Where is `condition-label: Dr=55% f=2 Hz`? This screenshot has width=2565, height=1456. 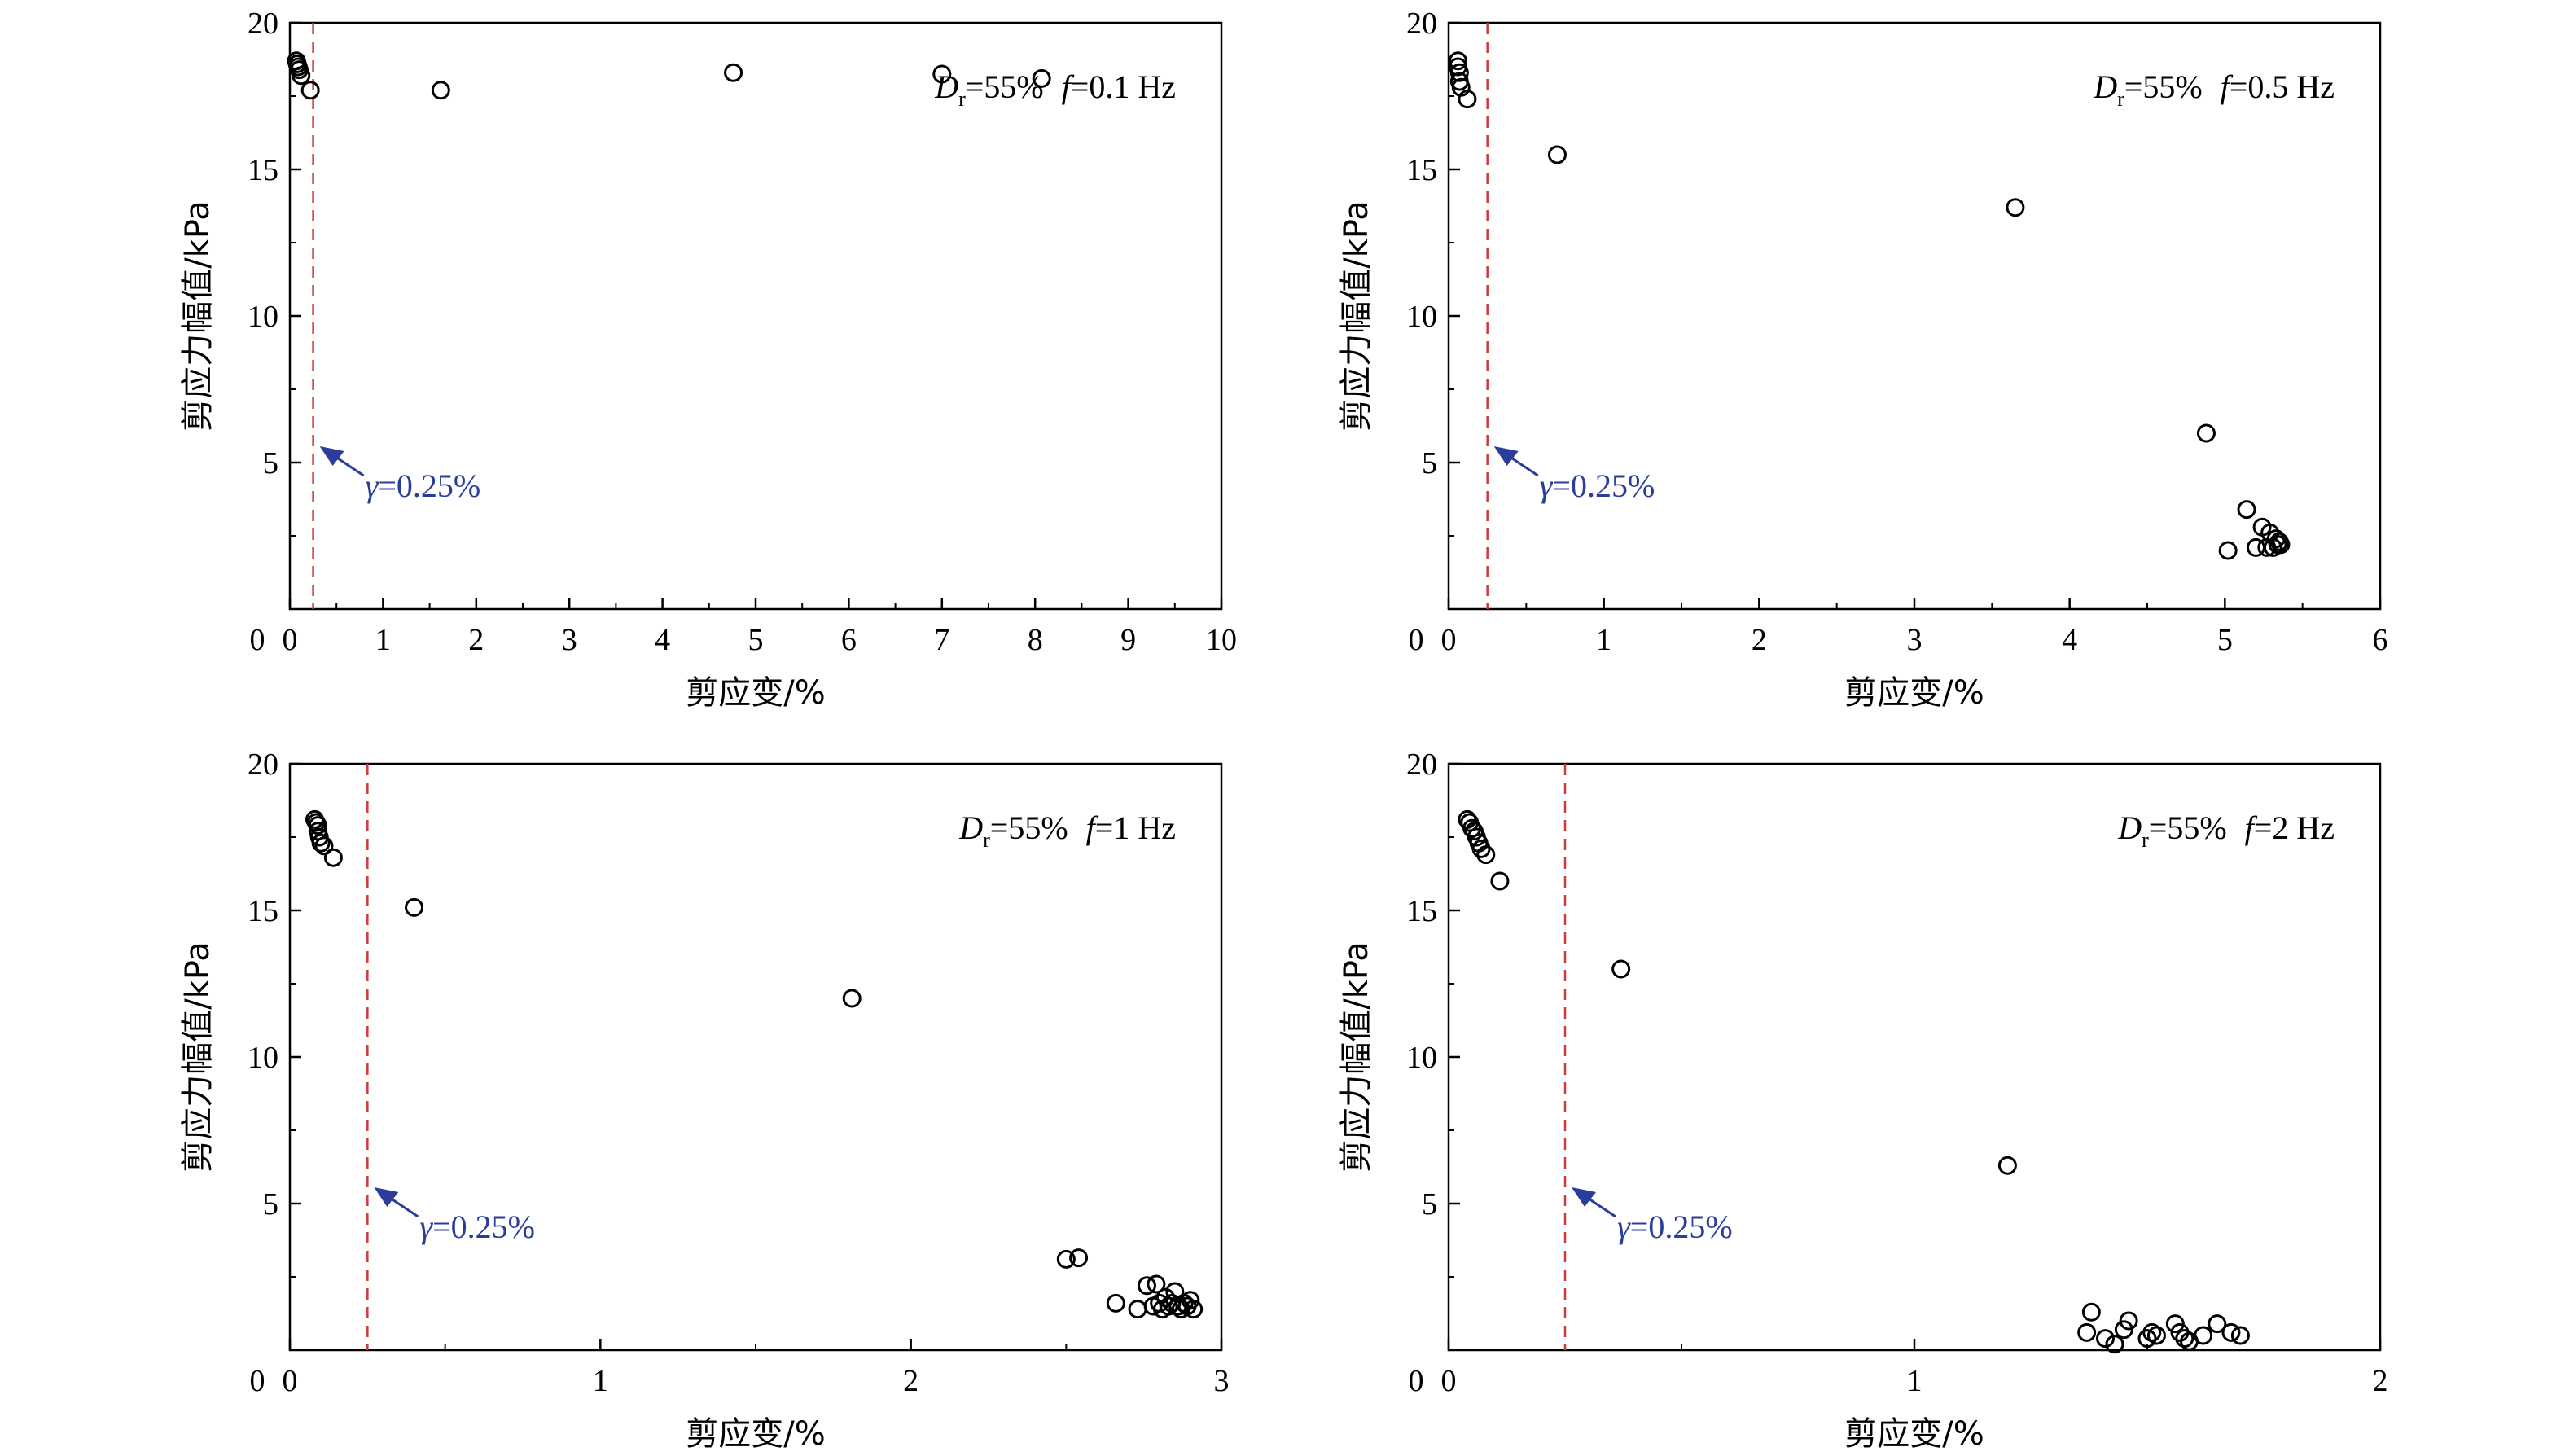 condition-label: Dr=55% f=2 Hz is located at coordinates (2226, 830).